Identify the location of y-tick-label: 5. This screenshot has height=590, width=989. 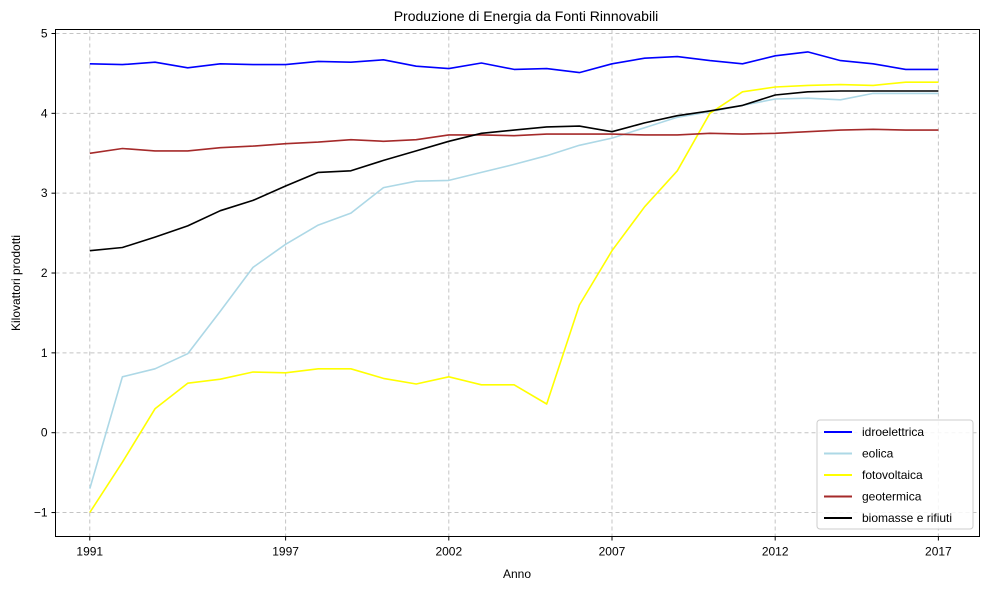
(44, 33).